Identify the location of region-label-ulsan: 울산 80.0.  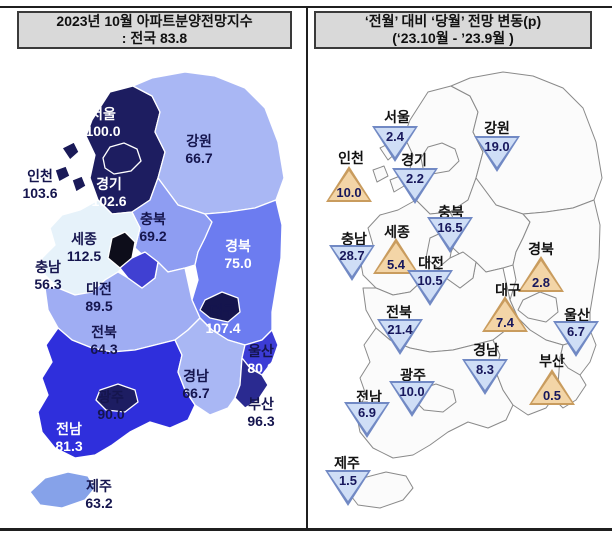
(260, 360).